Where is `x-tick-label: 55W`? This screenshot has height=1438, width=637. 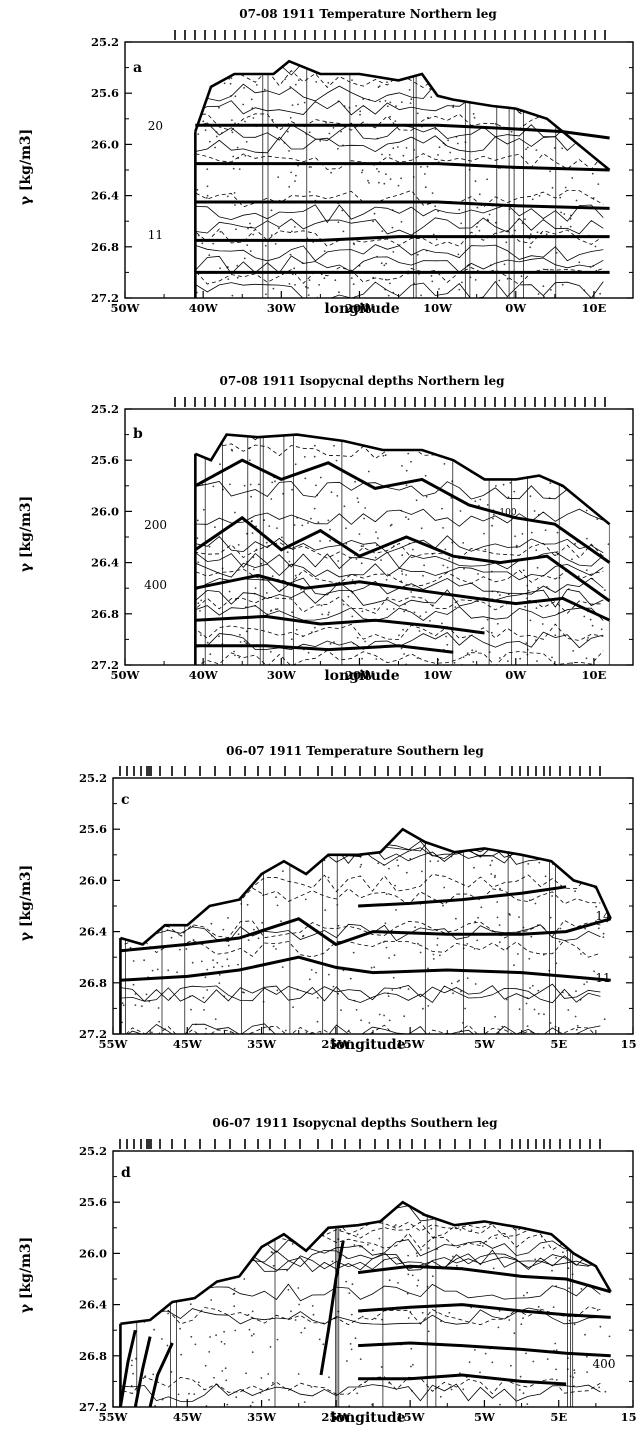
x-tick-label: 55W is located at coordinates (114, 1044).